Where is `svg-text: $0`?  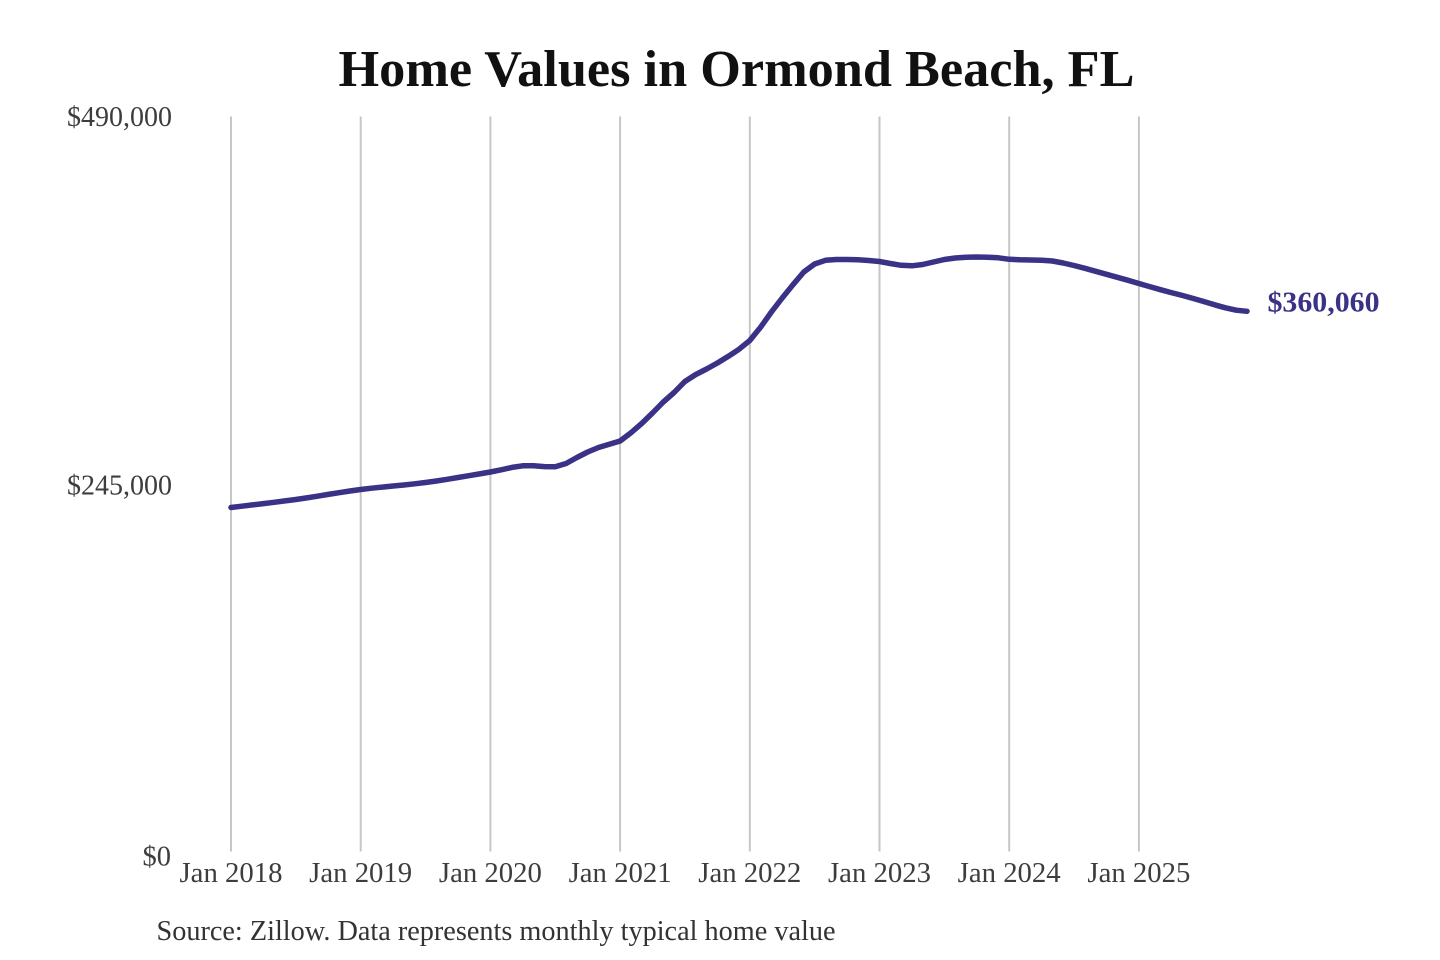
svg-text: $0 is located at coordinates (157, 856).